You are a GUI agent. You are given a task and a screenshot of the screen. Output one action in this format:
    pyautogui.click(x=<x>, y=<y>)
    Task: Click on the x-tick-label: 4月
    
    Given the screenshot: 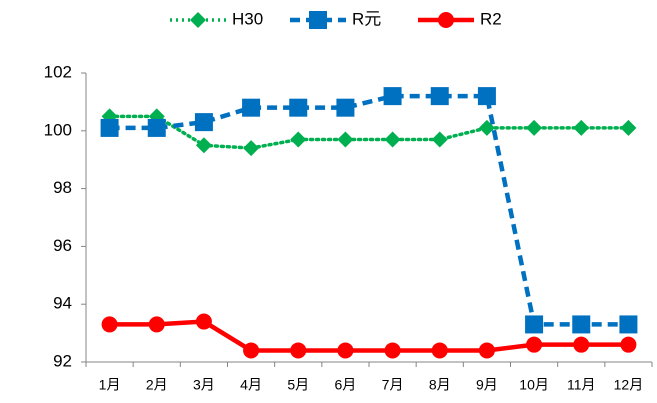 What is the action you would take?
    pyautogui.click(x=251, y=385)
    